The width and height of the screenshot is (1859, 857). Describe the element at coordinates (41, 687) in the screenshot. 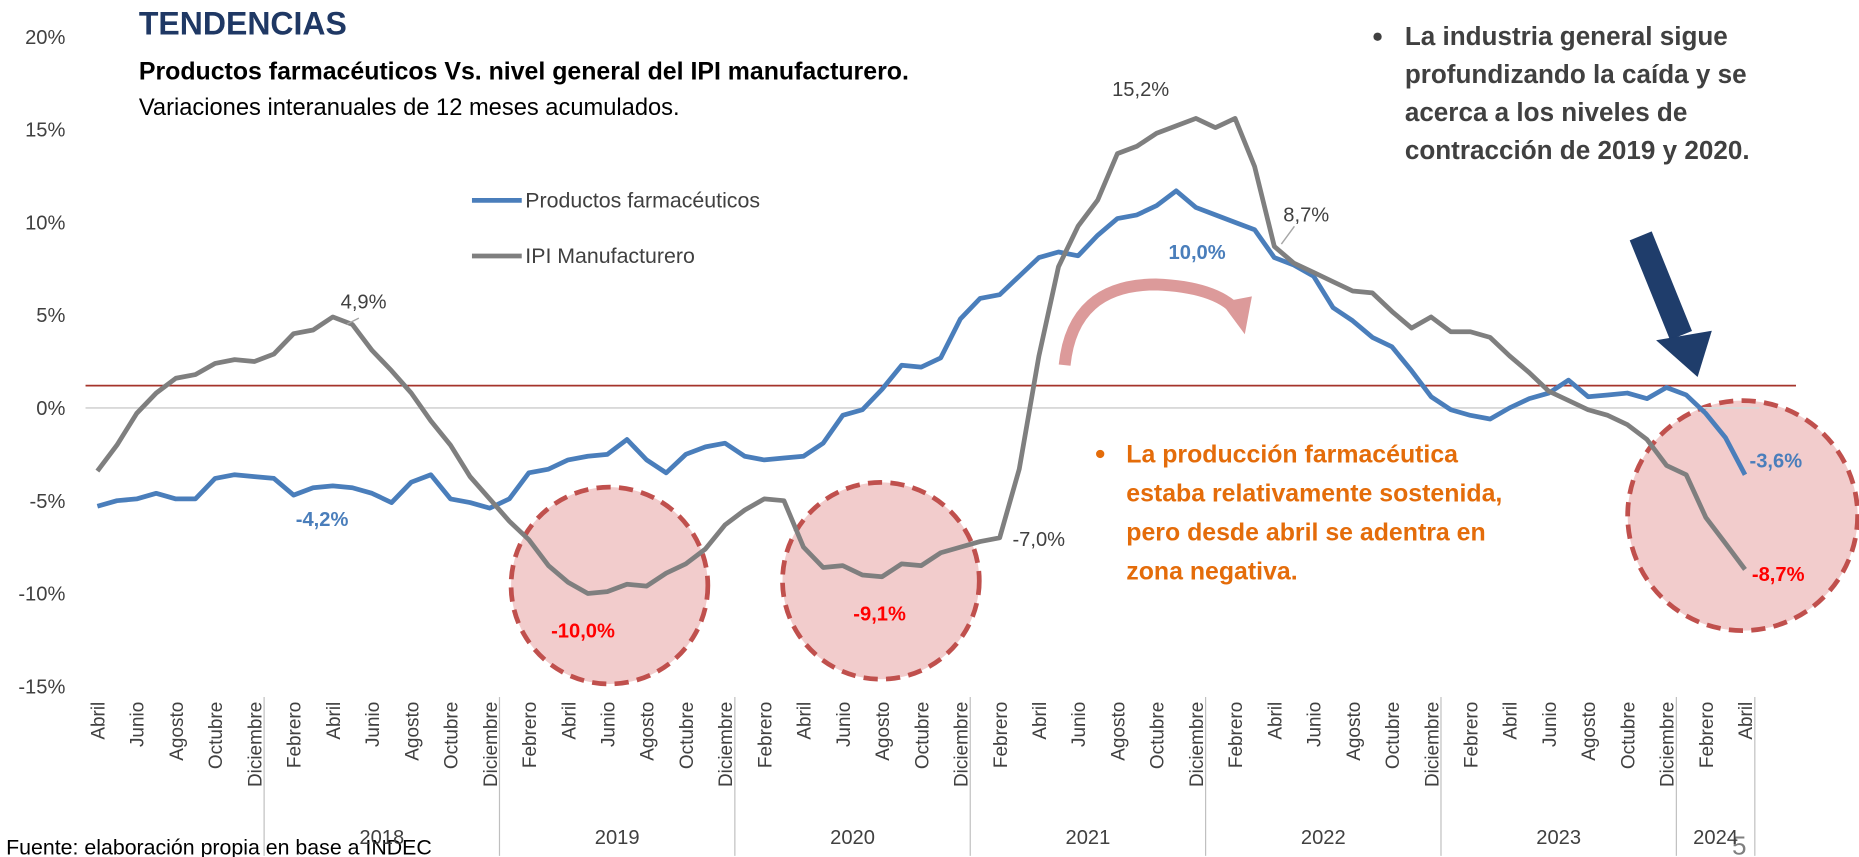

I see `y-tick-label: -15%` at that location.